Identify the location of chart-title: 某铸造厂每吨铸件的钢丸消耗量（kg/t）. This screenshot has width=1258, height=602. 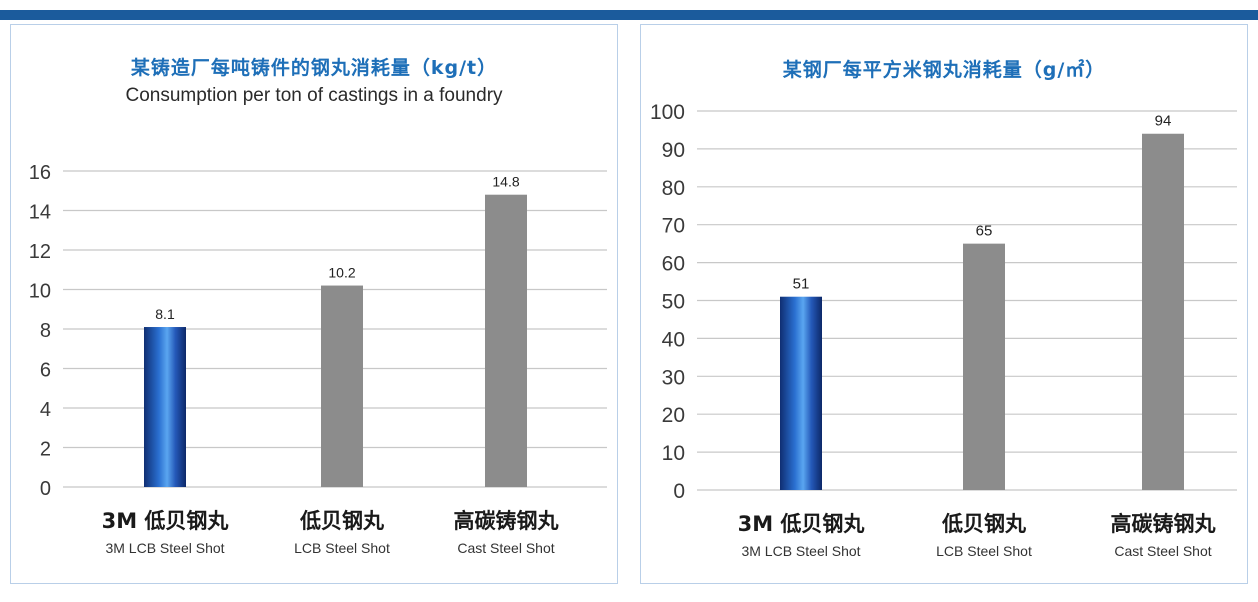
(314, 68).